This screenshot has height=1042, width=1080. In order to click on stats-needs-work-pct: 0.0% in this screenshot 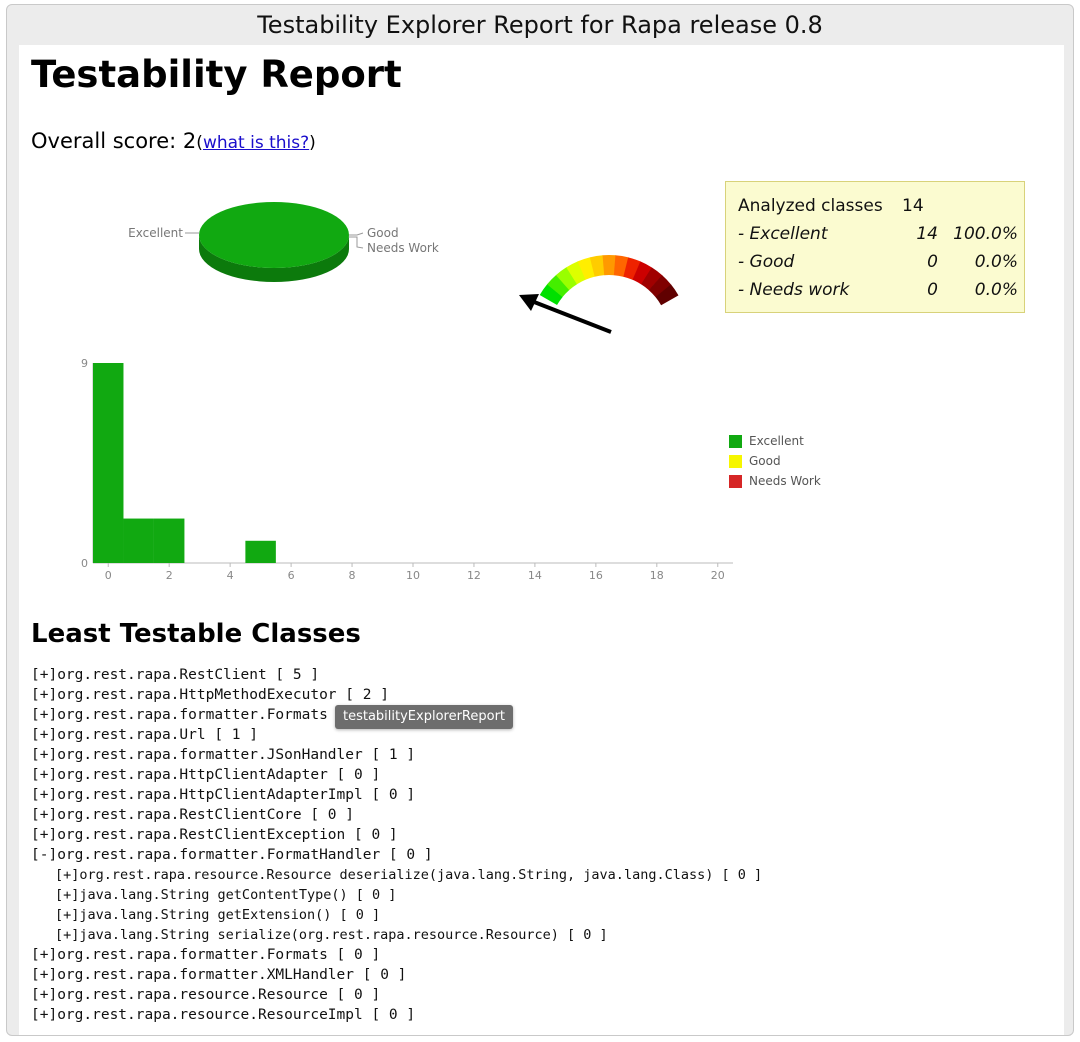, I will do `click(996, 290)`.